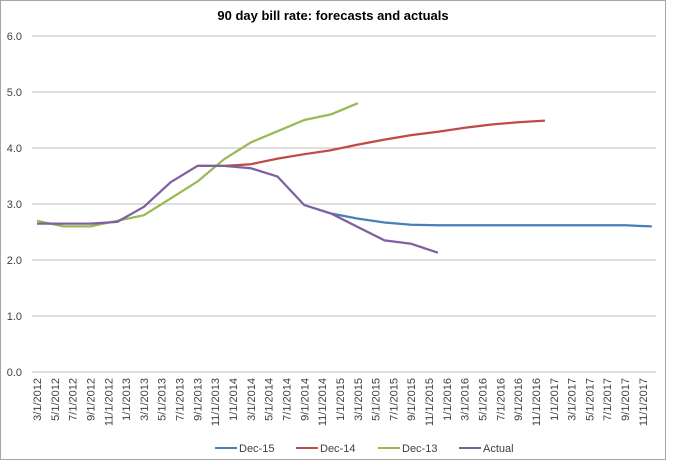 Image resolution: width=700 pixels, height=468 pixels. What do you see at coordinates (377, 399) in the screenshot?
I see `x-tick-label: 5/1/2015` at bounding box center [377, 399].